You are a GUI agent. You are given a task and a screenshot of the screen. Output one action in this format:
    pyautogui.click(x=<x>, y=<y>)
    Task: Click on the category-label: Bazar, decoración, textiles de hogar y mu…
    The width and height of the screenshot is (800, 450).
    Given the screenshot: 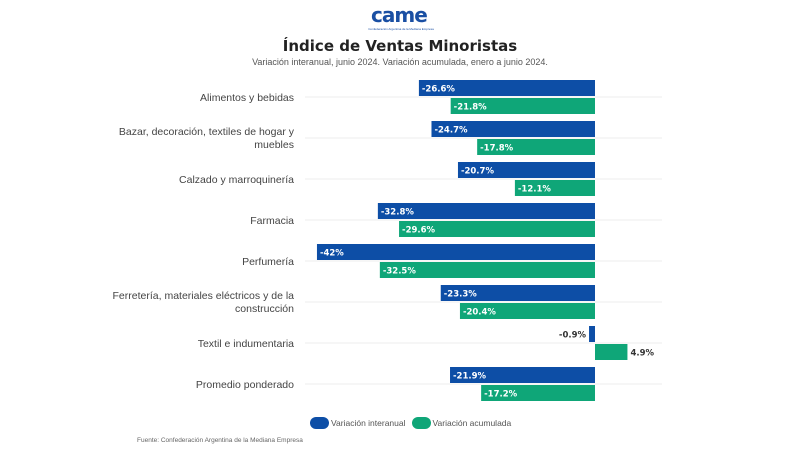 What is the action you would take?
    pyautogui.click(x=207, y=138)
    